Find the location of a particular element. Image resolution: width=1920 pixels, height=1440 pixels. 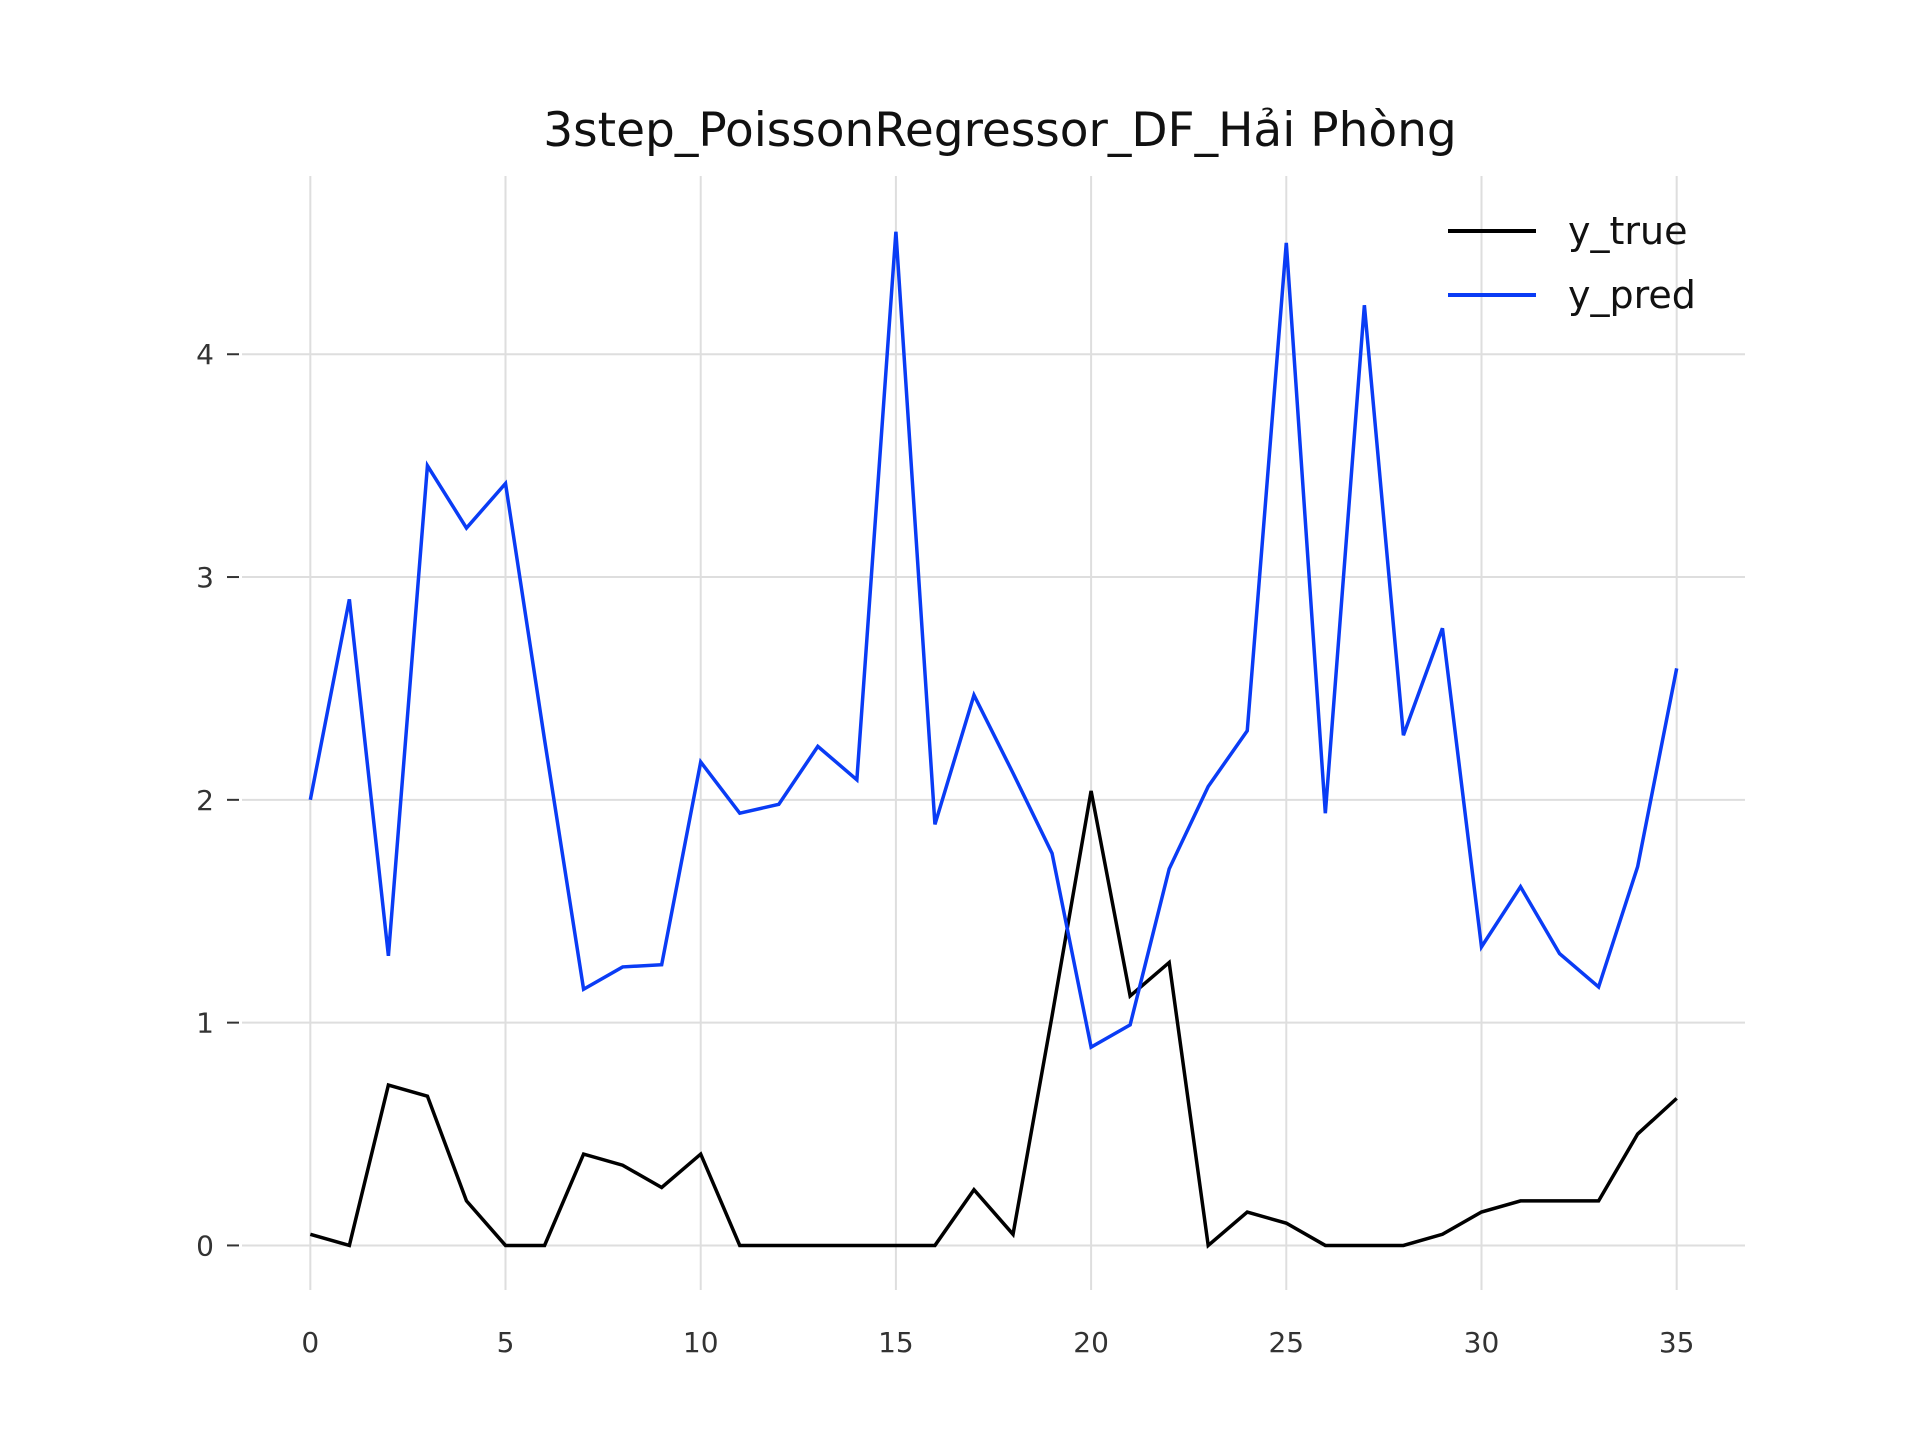

x-tick-label: 30 is located at coordinates (1482, 1342).